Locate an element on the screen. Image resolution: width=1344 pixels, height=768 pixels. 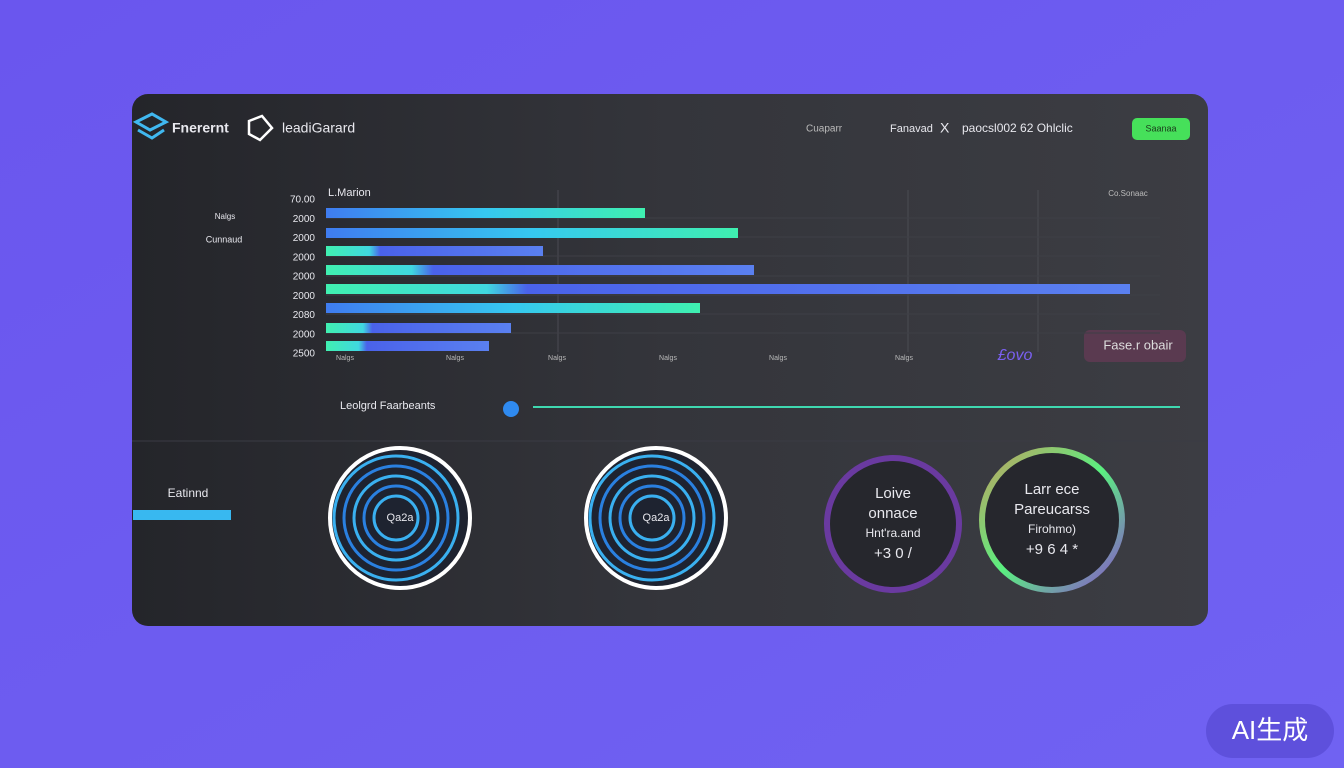
product-icon is located at coordinates (260, 128).